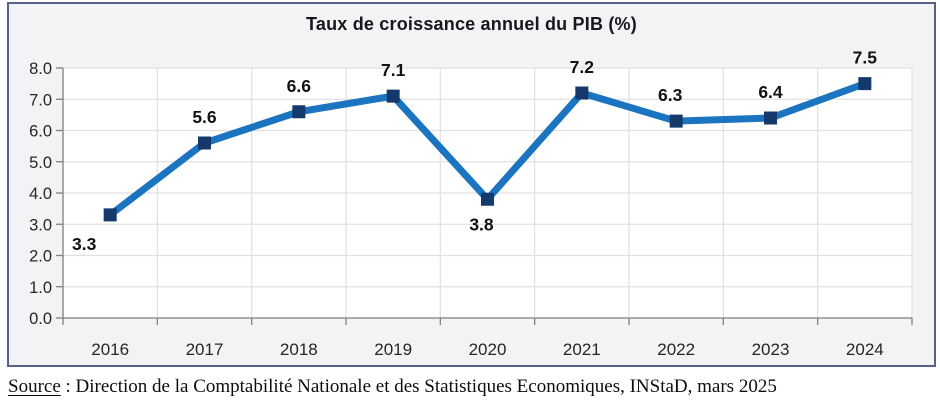 The width and height of the screenshot is (940, 407). Describe the element at coordinates (488, 349) in the screenshot. I see `x-tick-label: 2020` at that location.